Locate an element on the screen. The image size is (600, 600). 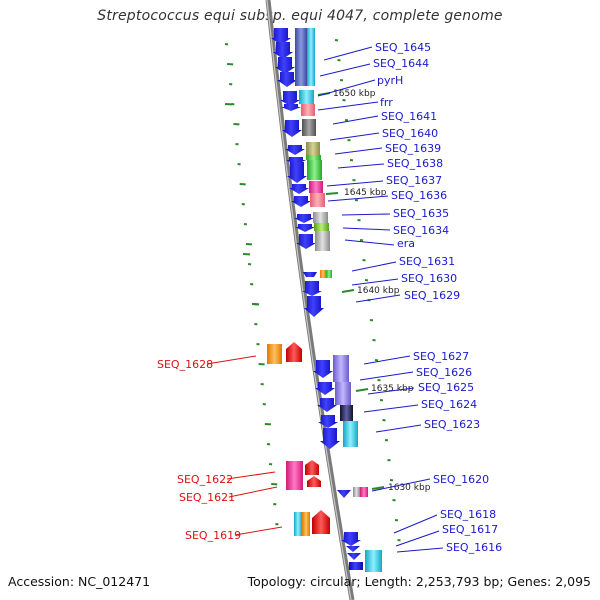
gene-label: SEQ_1621 is located at coordinates (207, 497).